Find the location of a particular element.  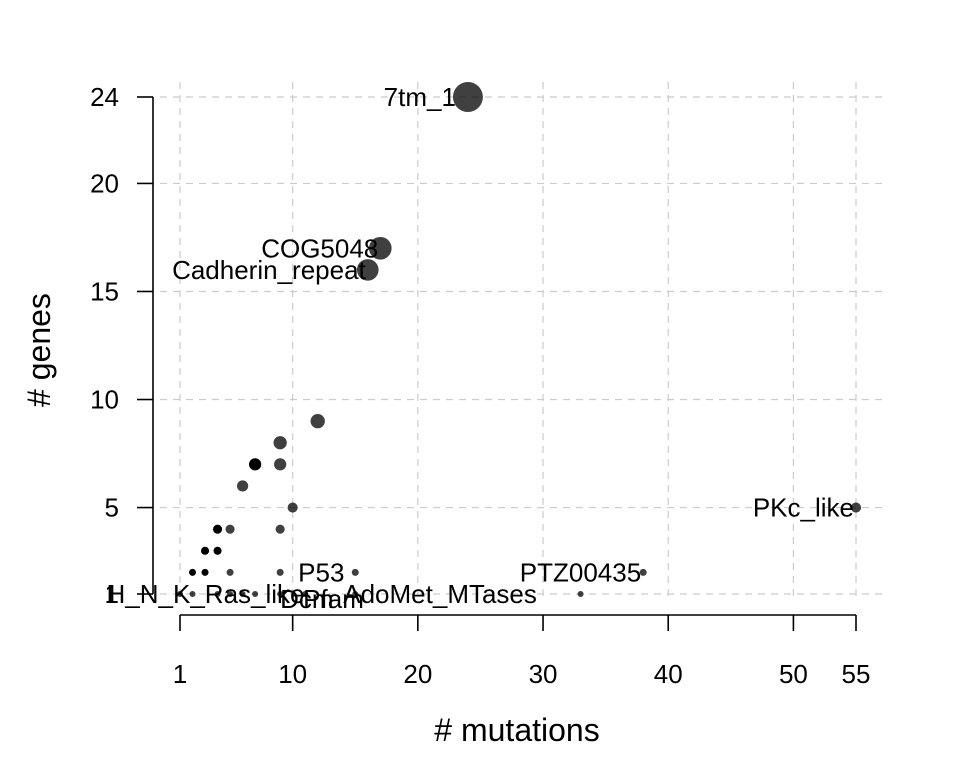

y-tick-label: 1 is located at coordinates (112, 594).